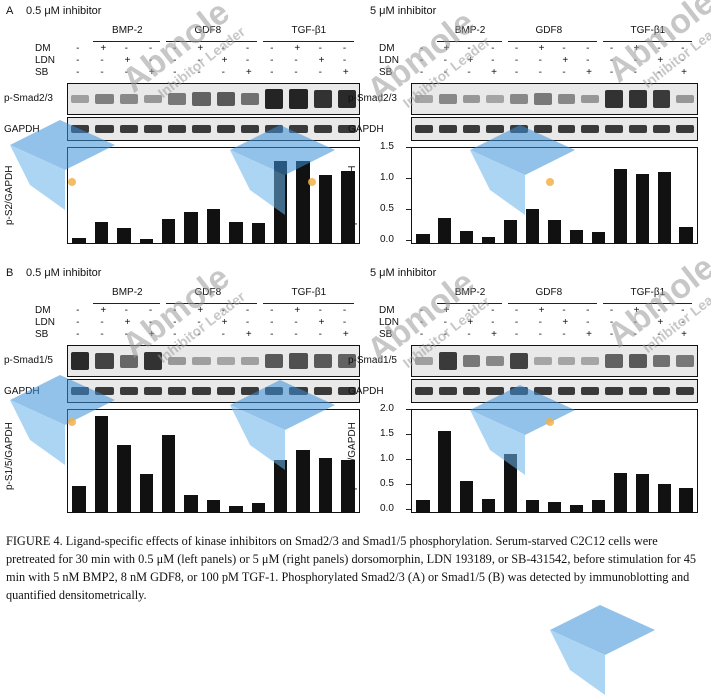  Describe the element at coordinates (387, 433) in the screenshot. I see `chart-ytick: 1.5` at that location.